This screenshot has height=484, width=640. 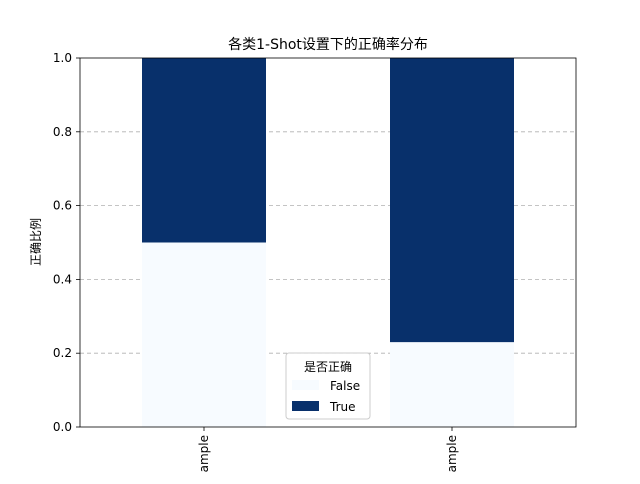 I want to click on x-tick-label-1: ample, so click(x=452, y=453).